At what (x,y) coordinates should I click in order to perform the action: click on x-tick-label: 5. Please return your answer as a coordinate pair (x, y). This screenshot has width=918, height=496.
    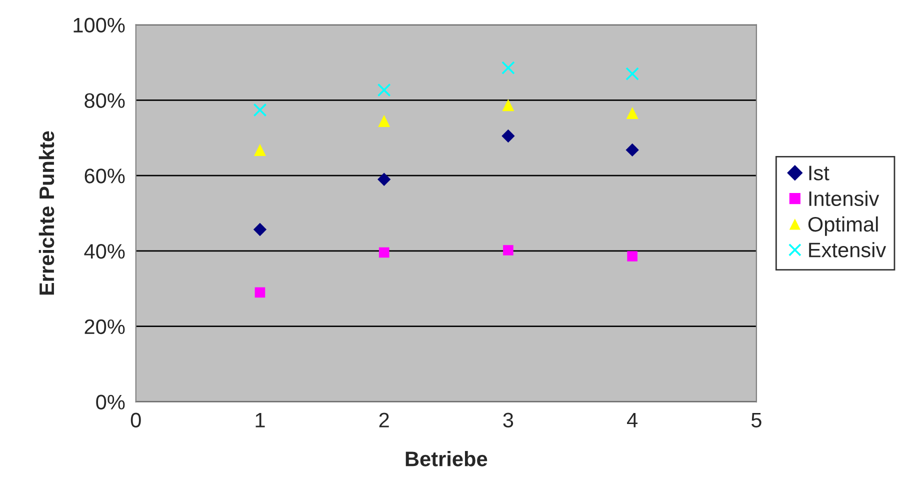
    Looking at the image, I should click on (756, 420).